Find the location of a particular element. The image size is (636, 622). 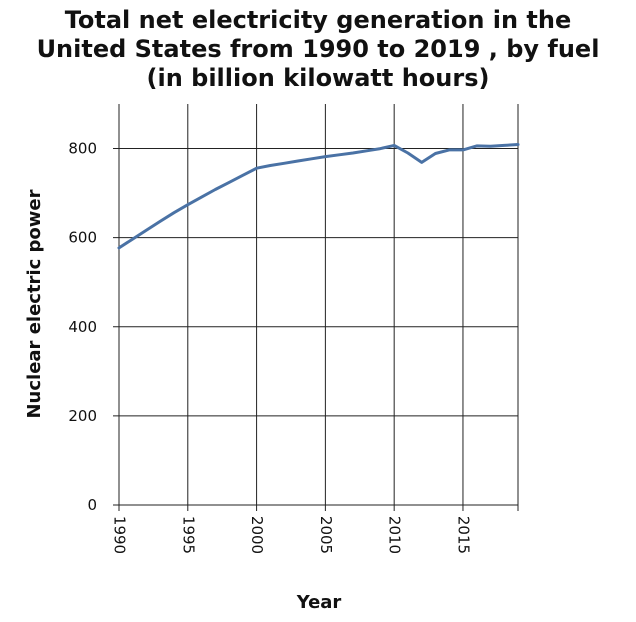

y-tick-labels: 0 200 400 600 800 is located at coordinates (82, 327).